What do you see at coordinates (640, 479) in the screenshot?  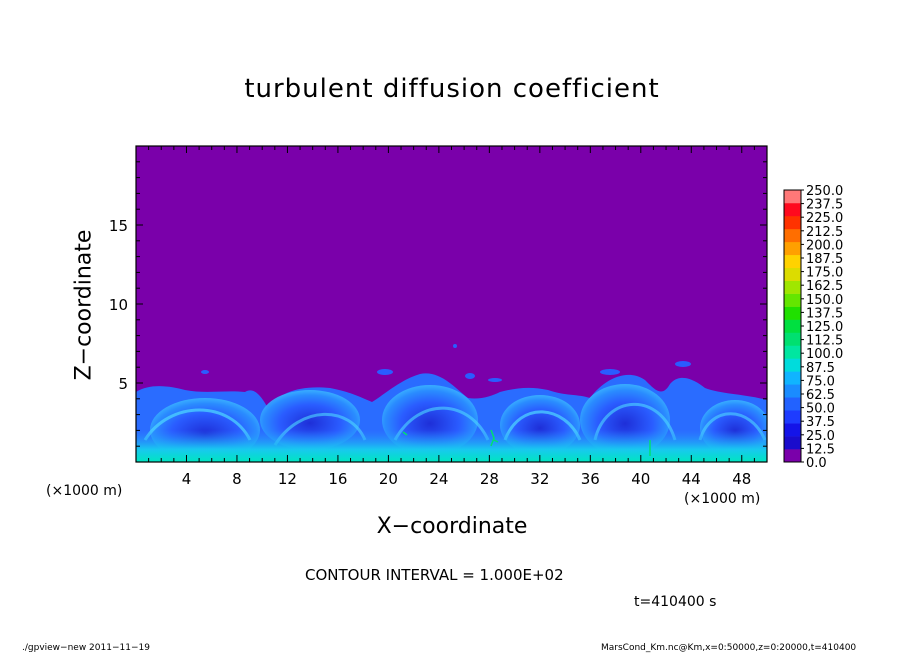 I see `x-tick-label: 40` at bounding box center [640, 479].